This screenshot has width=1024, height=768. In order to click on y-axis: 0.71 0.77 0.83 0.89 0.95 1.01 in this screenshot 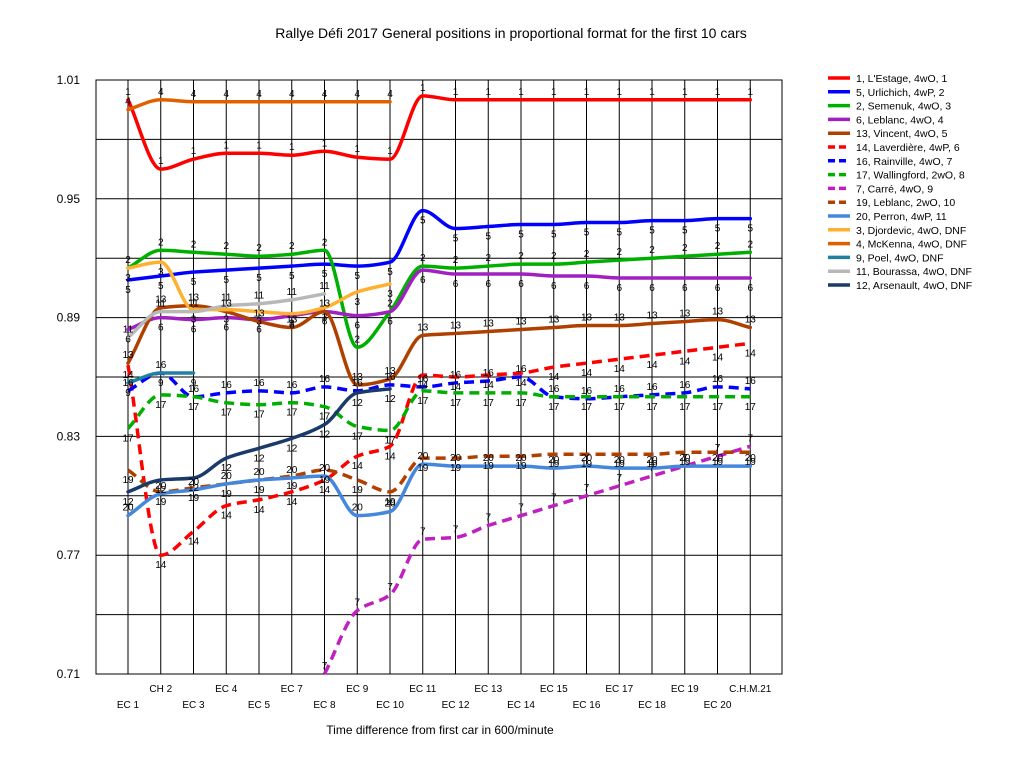, I will do `click(69, 377)`.